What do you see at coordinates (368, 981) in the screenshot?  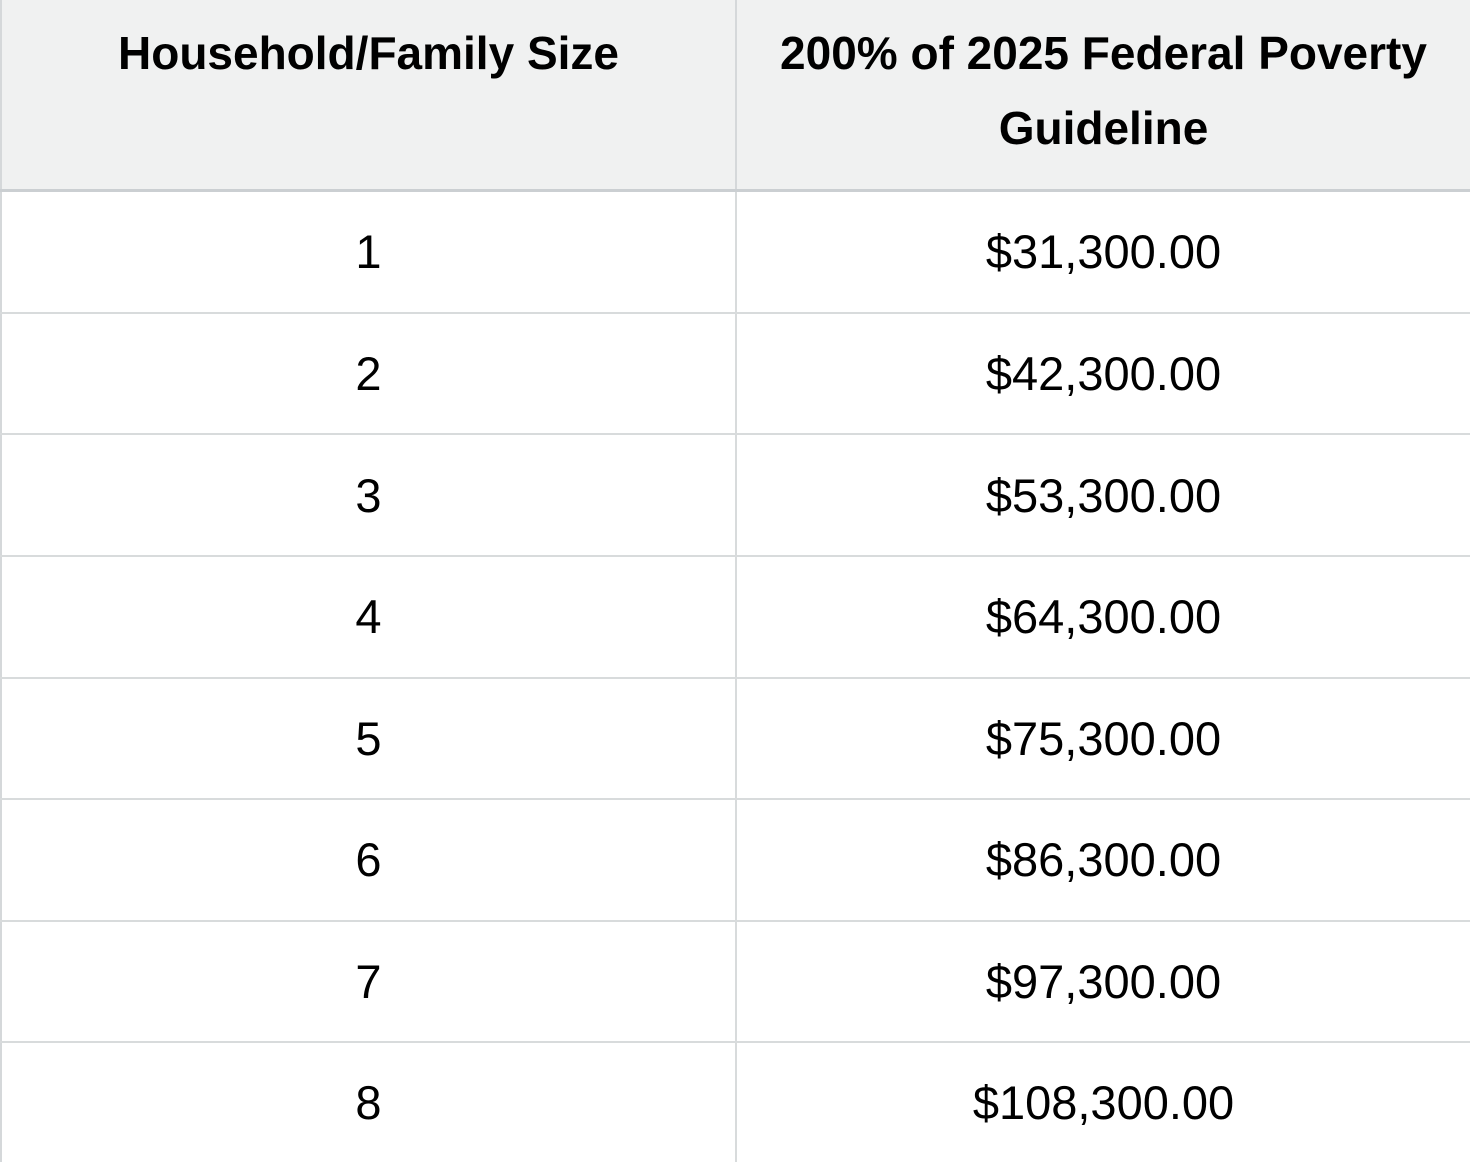 I see `household-size-cell: 7` at bounding box center [368, 981].